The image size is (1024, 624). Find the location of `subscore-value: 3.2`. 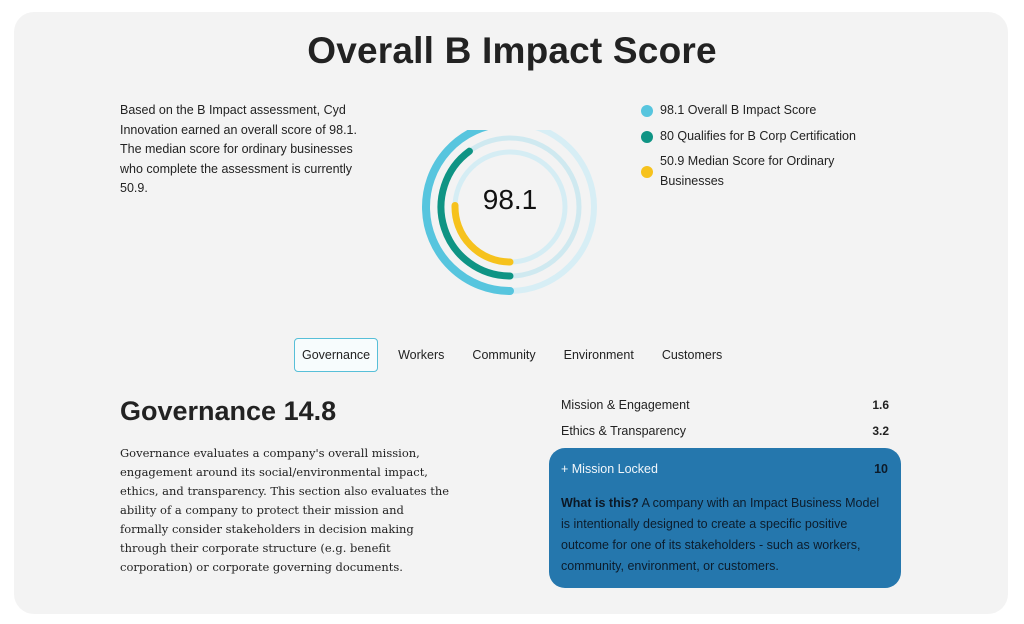

subscore-value: 3.2 is located at coordinates (880, 430).